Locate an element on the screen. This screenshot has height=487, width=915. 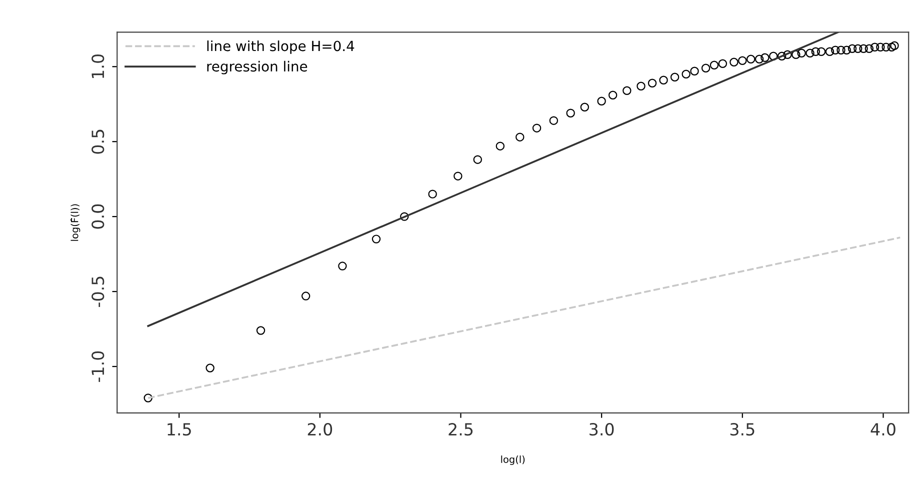
x-tick-label: 2.5 is located at coordinates (460, 429).